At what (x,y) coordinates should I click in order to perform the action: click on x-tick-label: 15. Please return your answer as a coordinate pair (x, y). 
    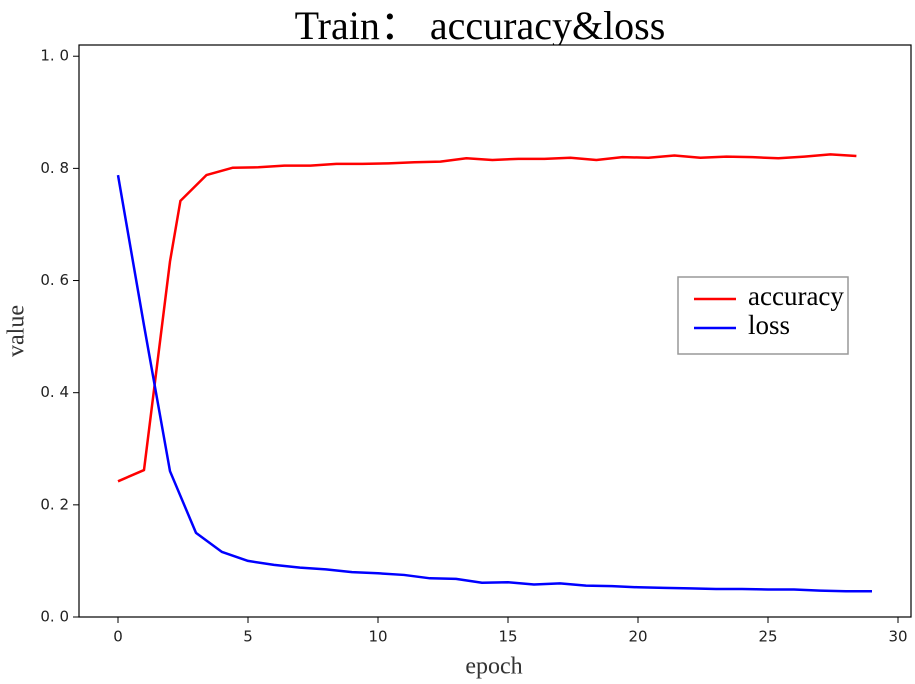
    Looking at the image, I should click on (507, 637).